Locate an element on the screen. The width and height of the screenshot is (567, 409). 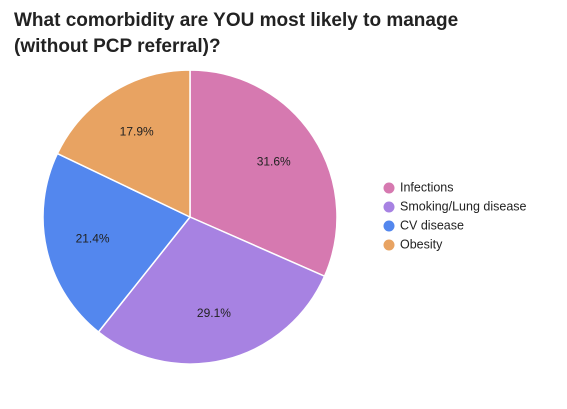
pie-data-label: 29.1% is located at coordinates (214, 313).